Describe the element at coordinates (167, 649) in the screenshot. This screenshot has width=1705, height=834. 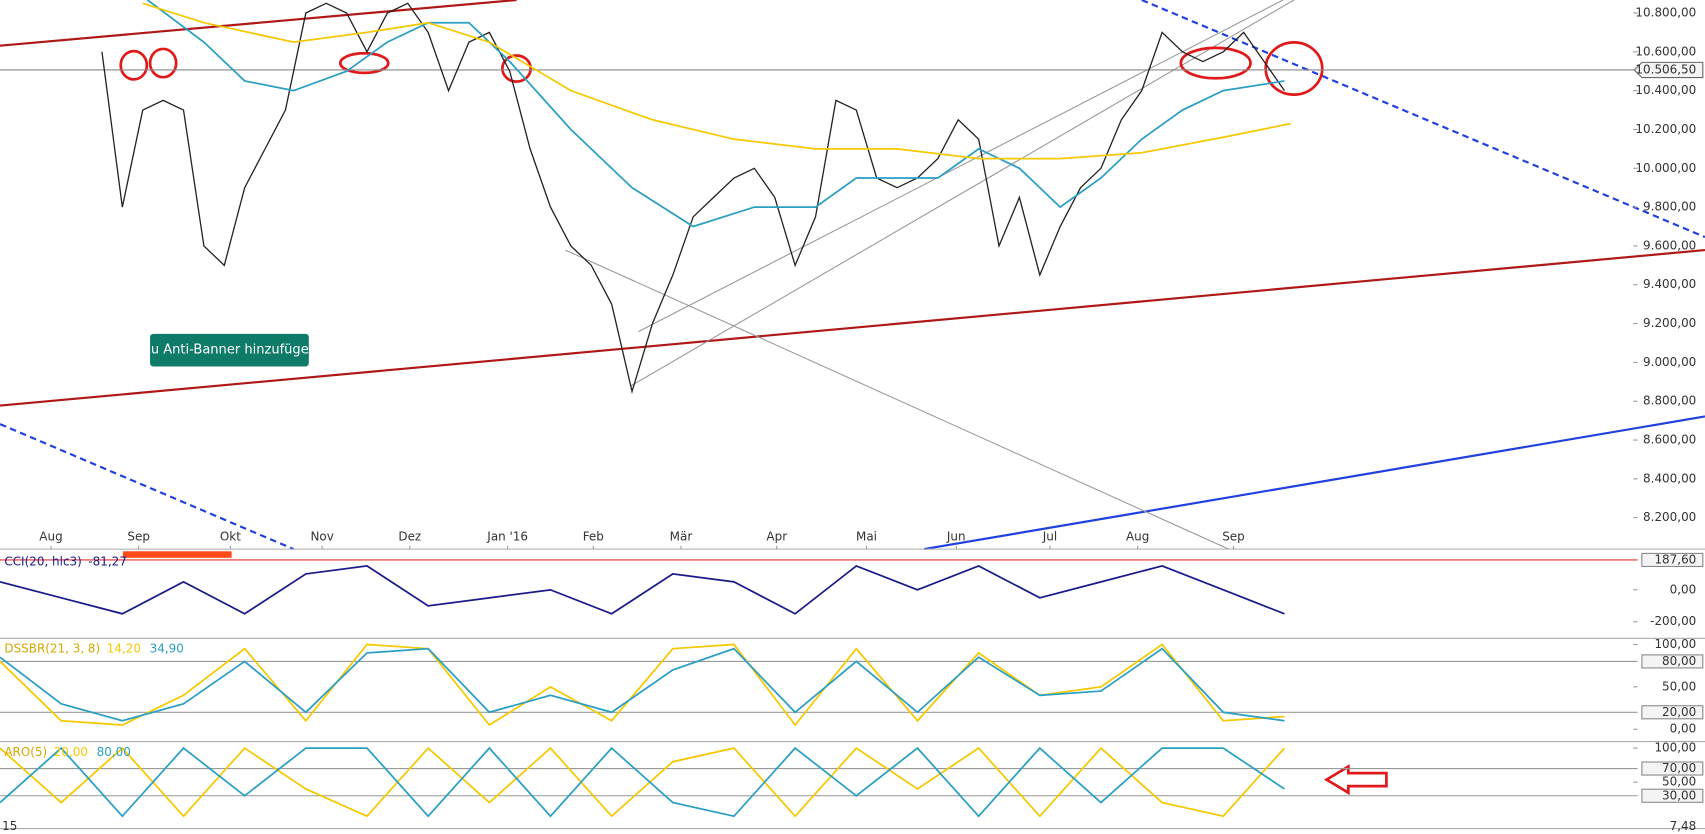
I see `series-value: 34,90` at that location.